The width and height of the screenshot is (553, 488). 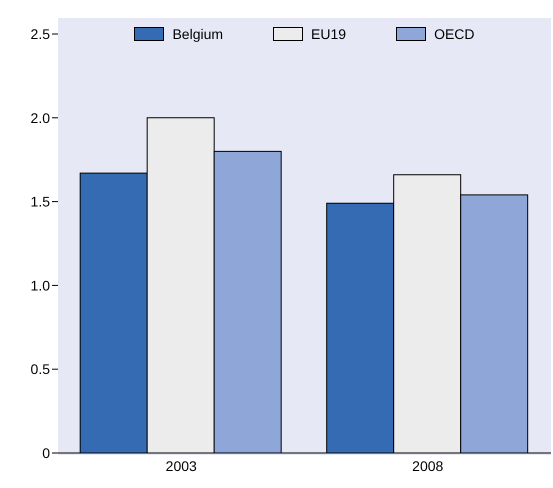 What do you see at coordinates (40, 118) in the screenshot?
I see `y-tick-label: 2.0` at bounding box center [40, 118].